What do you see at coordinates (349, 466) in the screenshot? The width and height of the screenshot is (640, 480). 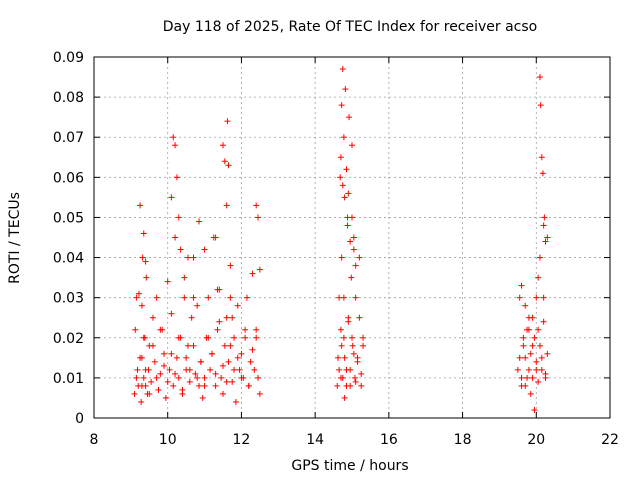 I see `x-axis-label: GPS time / hours` at bounding box center [349, 466].